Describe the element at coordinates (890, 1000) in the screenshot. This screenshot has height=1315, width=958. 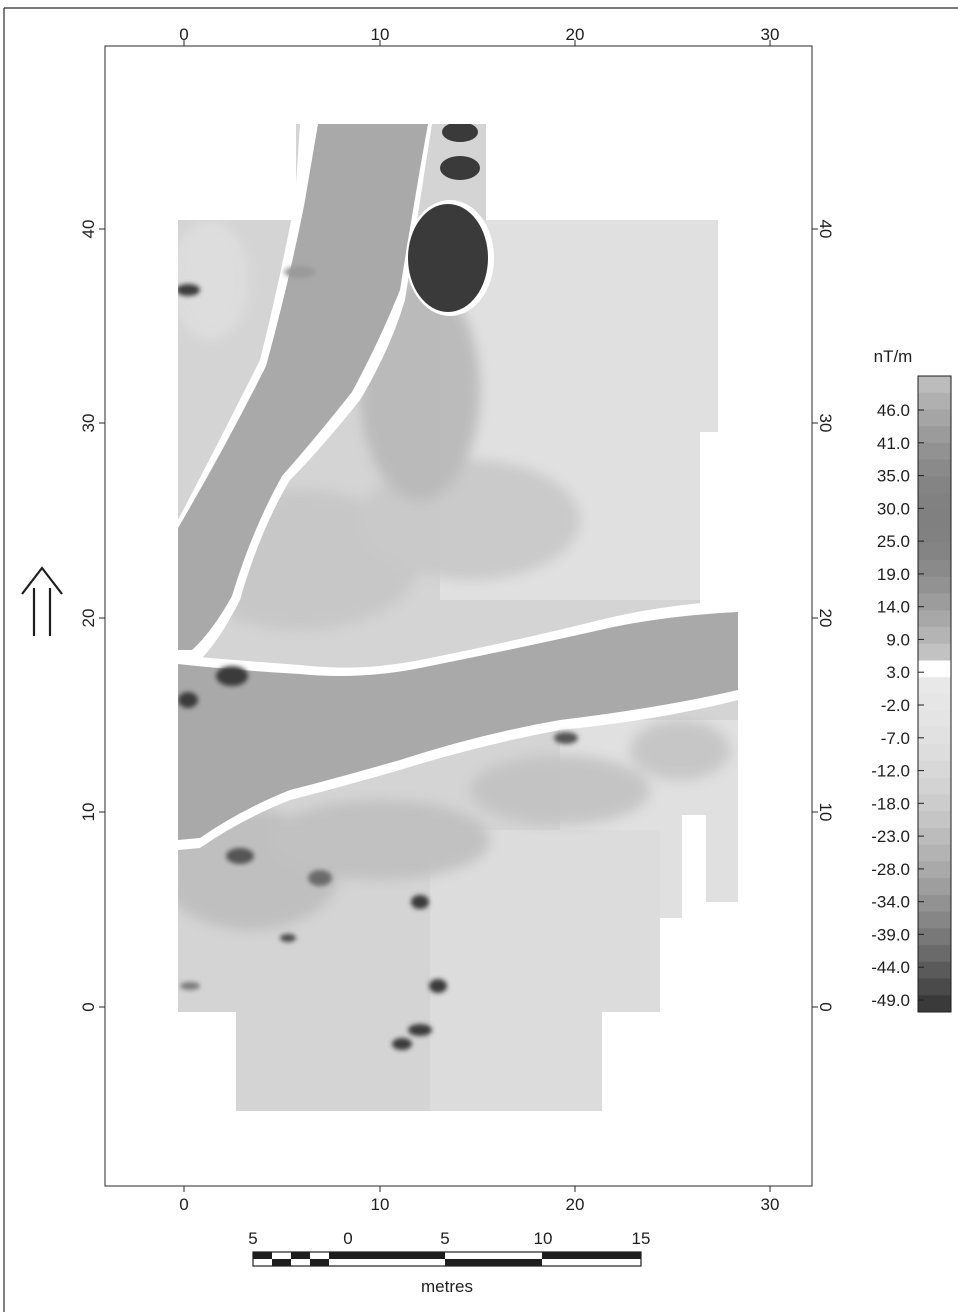
I see `legend-value-label: -49.0` at that location.